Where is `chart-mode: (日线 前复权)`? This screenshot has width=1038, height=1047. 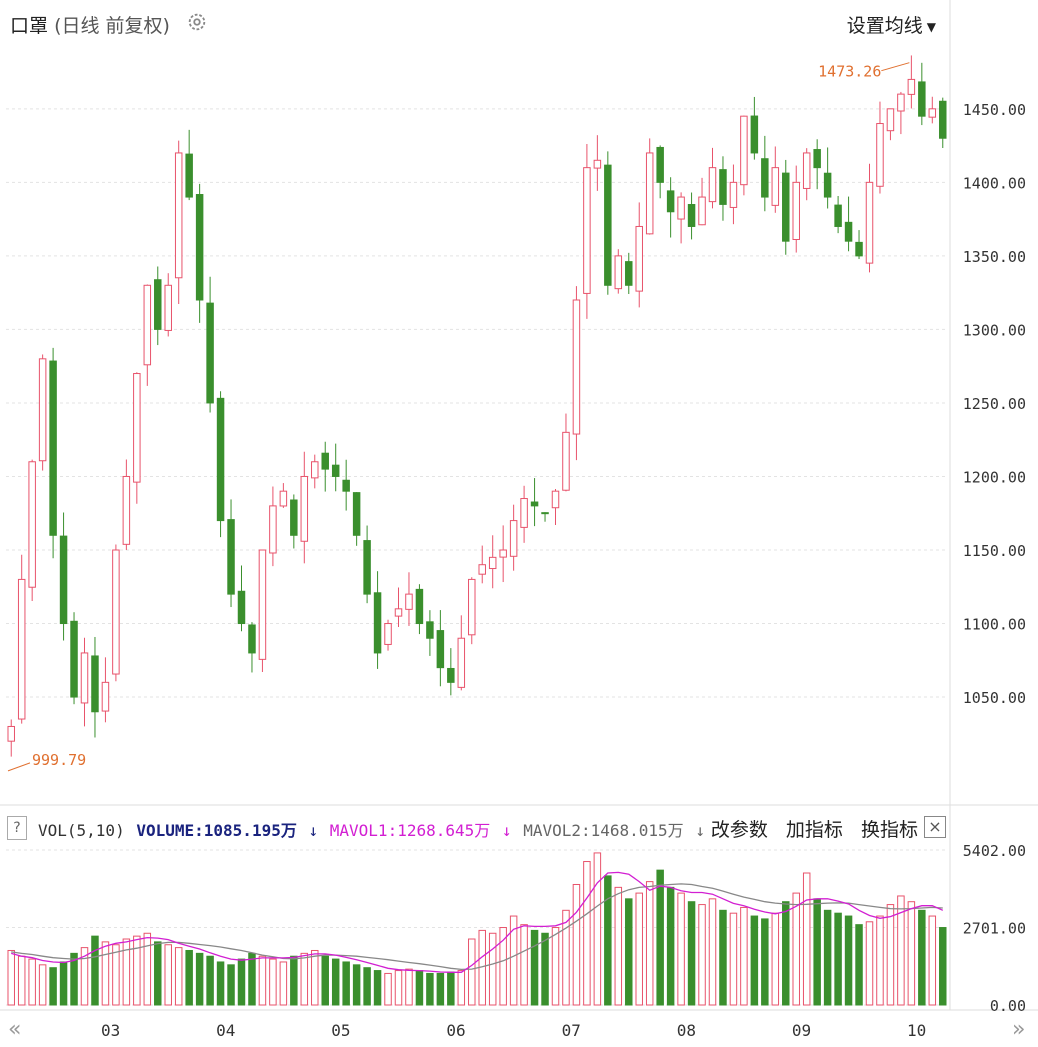 chart-mode: (日线 前复权) is located at coordinates (112, 26).